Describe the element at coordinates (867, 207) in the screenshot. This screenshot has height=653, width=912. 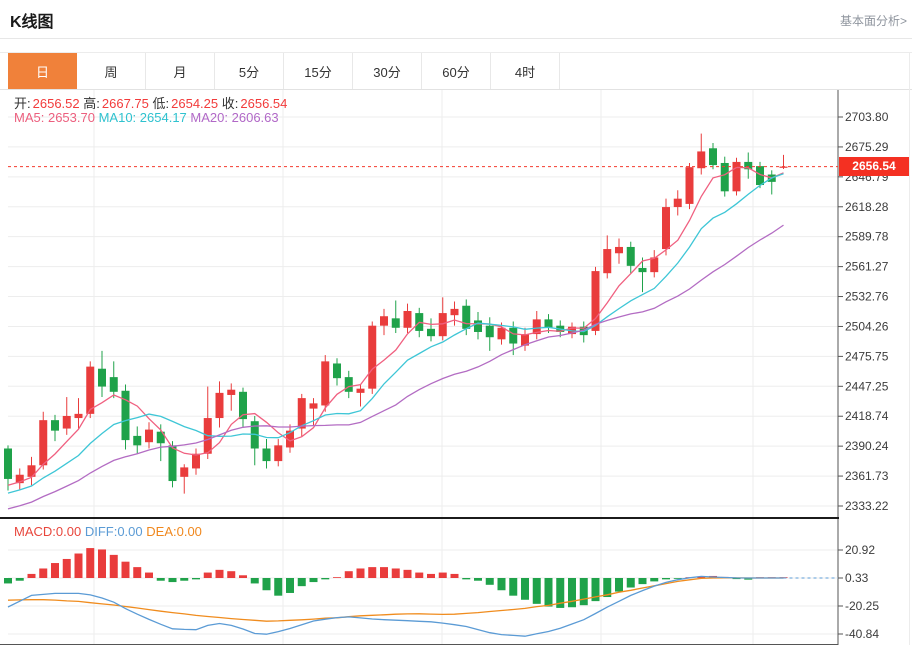
I see `svg-text: 2618.28` at that location.